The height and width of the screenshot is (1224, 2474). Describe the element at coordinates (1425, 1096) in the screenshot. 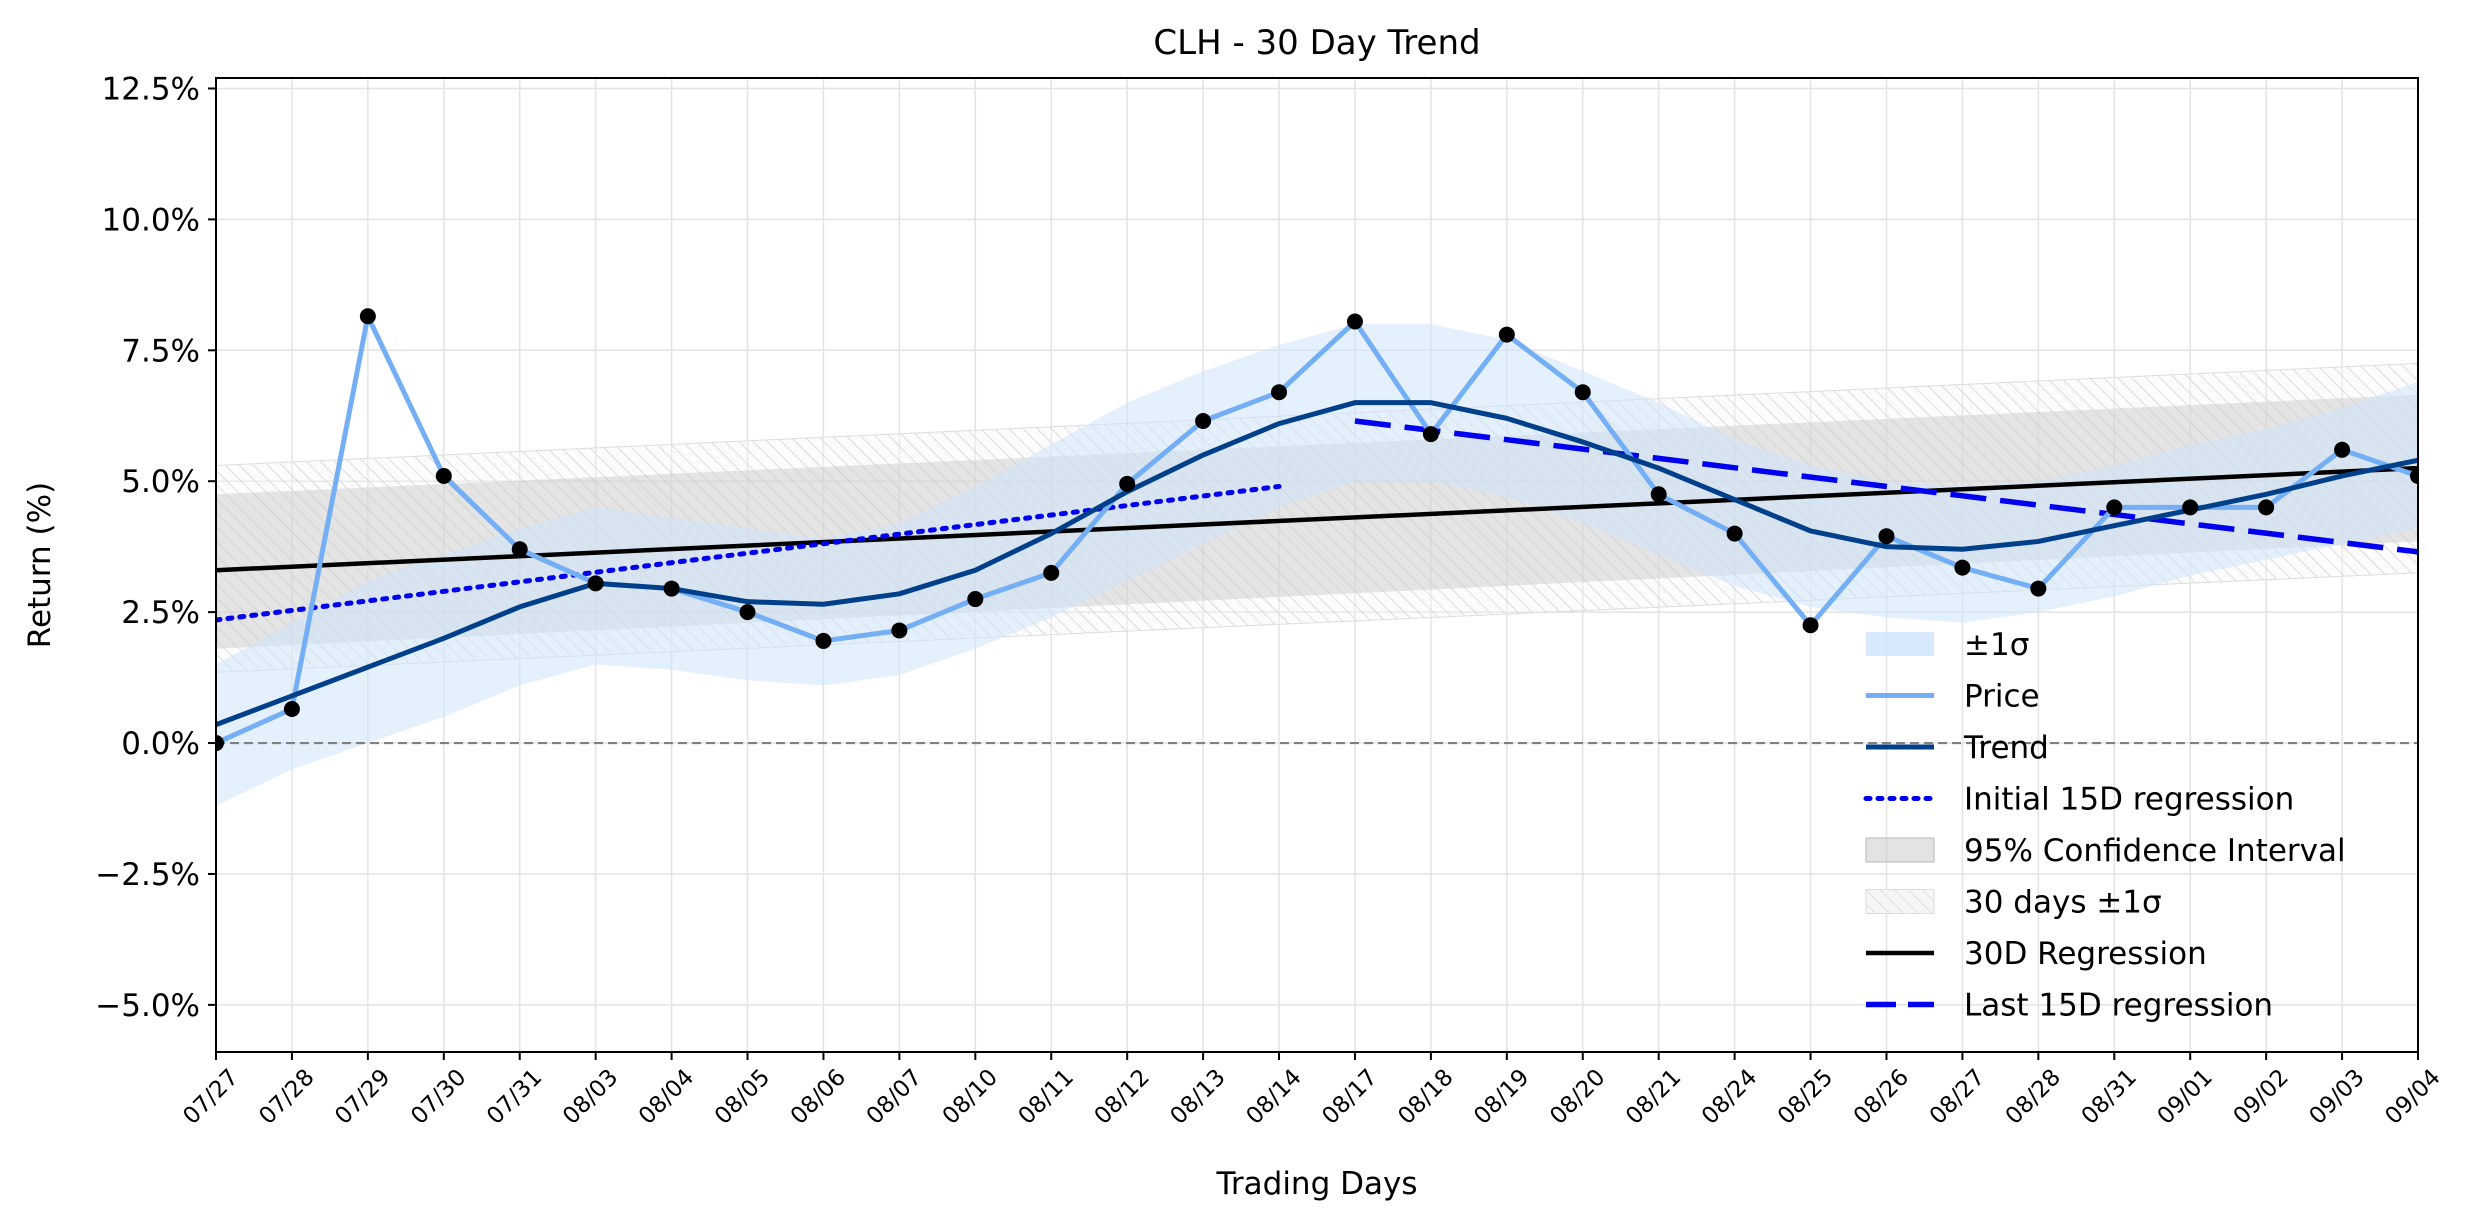

I see `x-tick-label: 08/18` at that location.